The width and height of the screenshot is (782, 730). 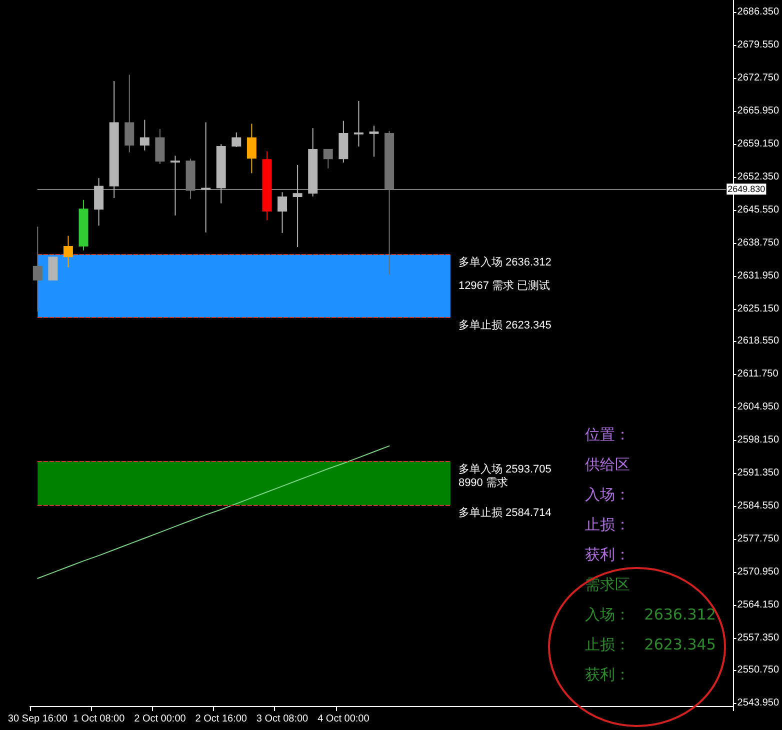 What do you see at coordinates (607, 465) in the screenshot?
I see `annotation: 供给区` at bounding box center [607, 465].